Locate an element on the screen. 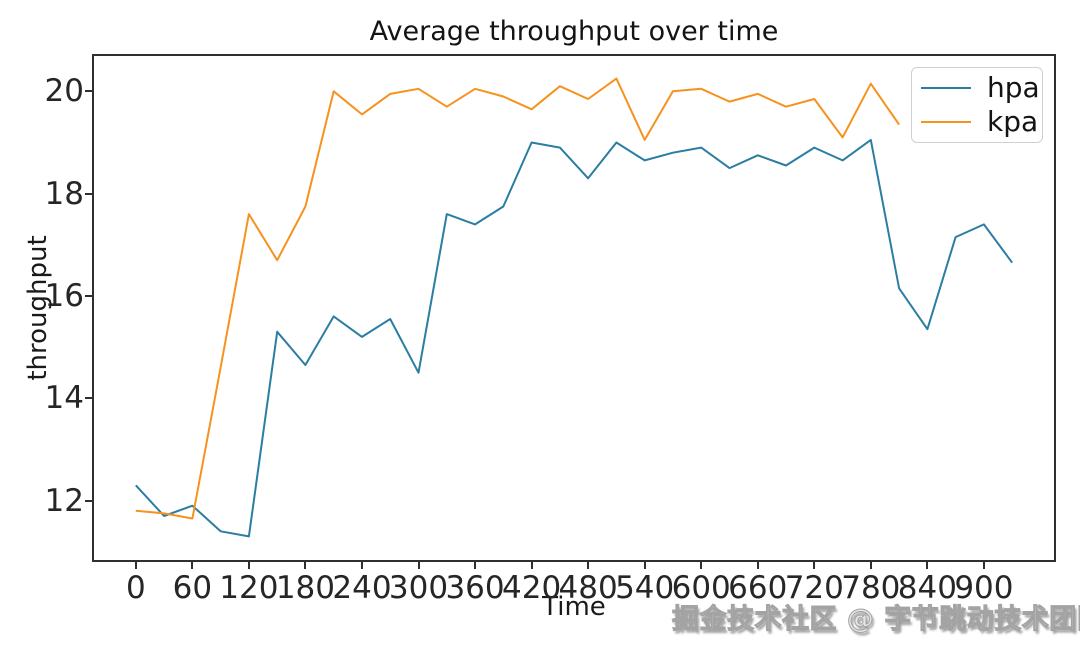  x-tick-label: 180 is located at coordinates (305, 588).